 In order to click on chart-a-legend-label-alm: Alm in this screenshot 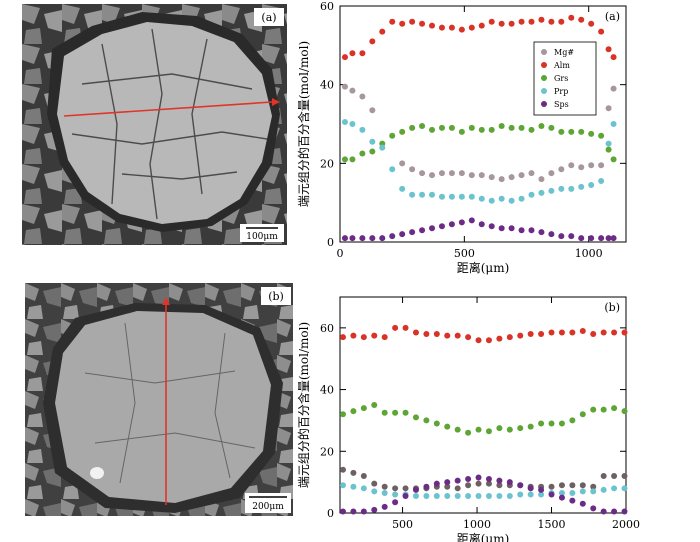, I will do `click(561, 65)`.